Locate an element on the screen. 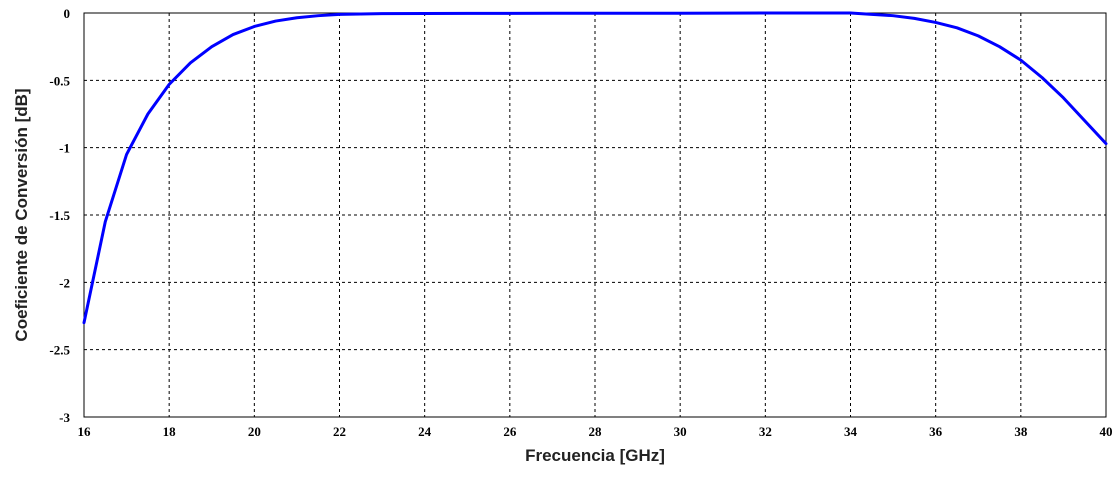  y-tick-label: -1.5 is located at coordinates (59, 215).